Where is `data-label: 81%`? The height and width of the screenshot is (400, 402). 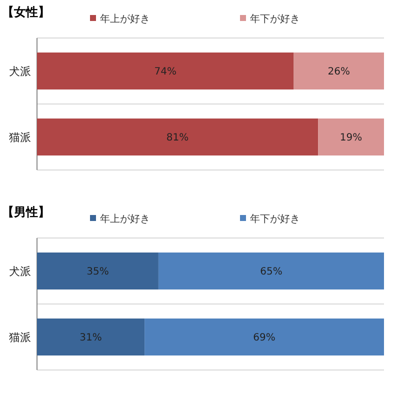
data-label: 81% is located at coordinates (177, 138).